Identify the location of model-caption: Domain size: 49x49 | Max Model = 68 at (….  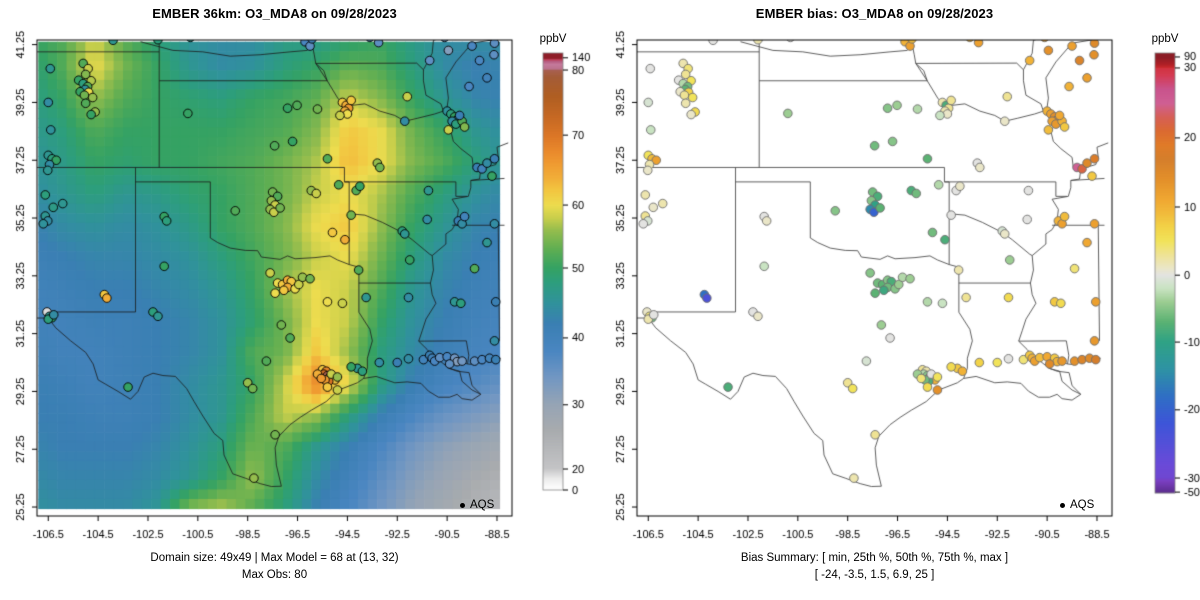
(274, 567).